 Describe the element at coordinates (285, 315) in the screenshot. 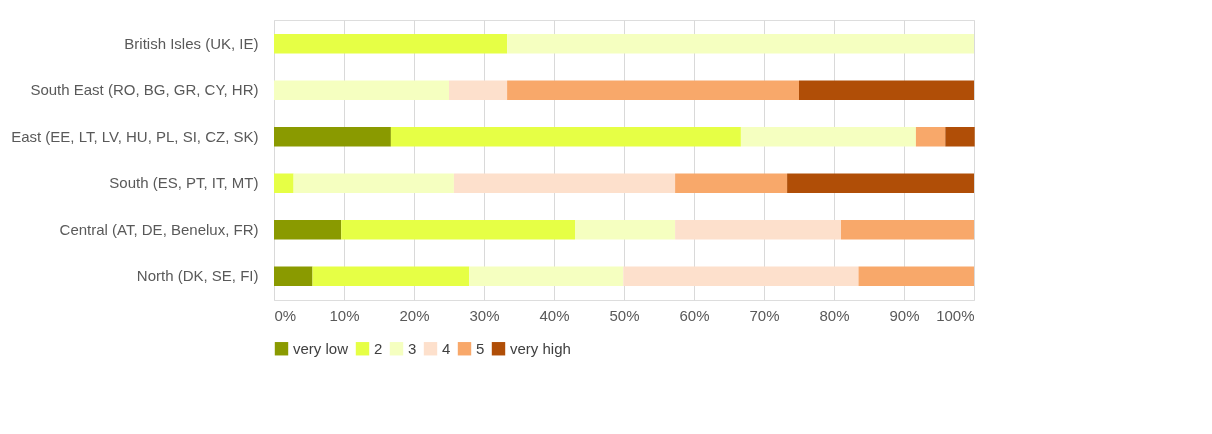

I see `x-tick-label: 0%` at that location.